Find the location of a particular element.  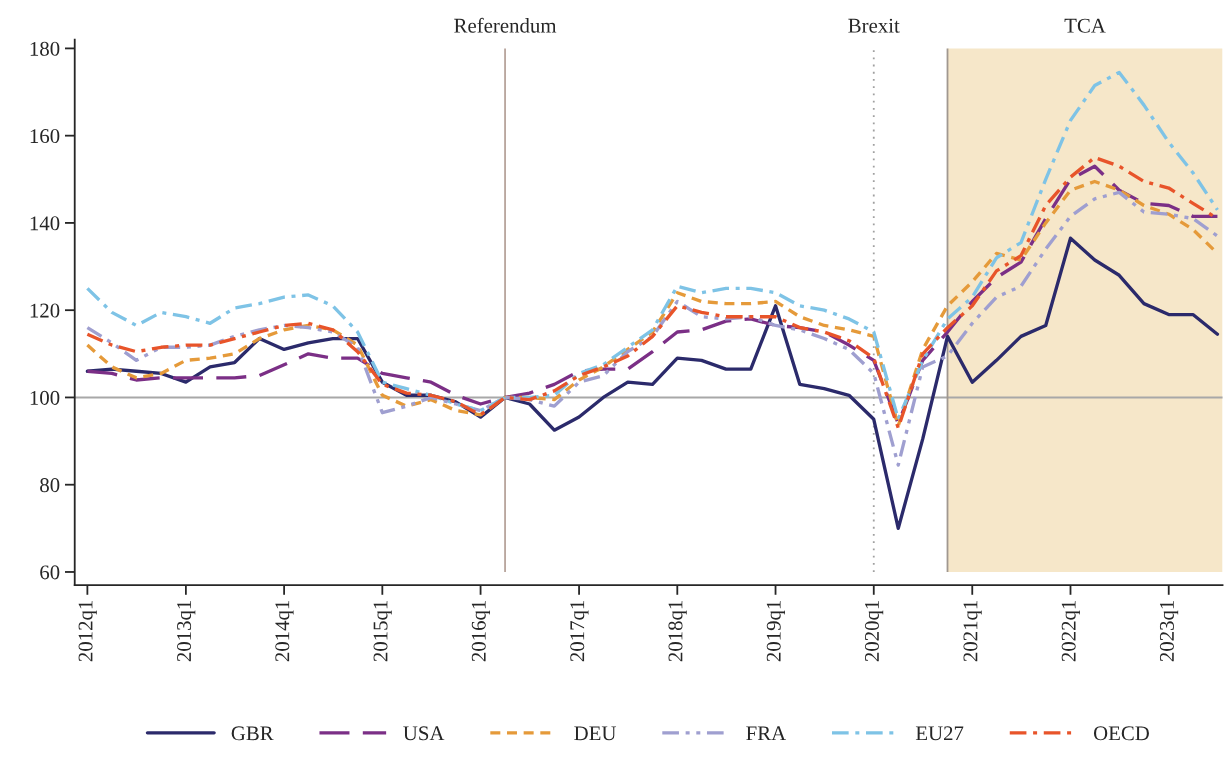

x-tick-label: 2022q1 is located at coordinates (1070, 631).